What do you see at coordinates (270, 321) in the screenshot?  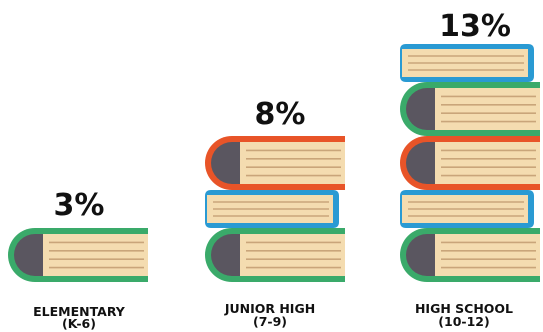 I see `category-sublabel-junior-high: (7-9)` at bounding box center [270, 321].